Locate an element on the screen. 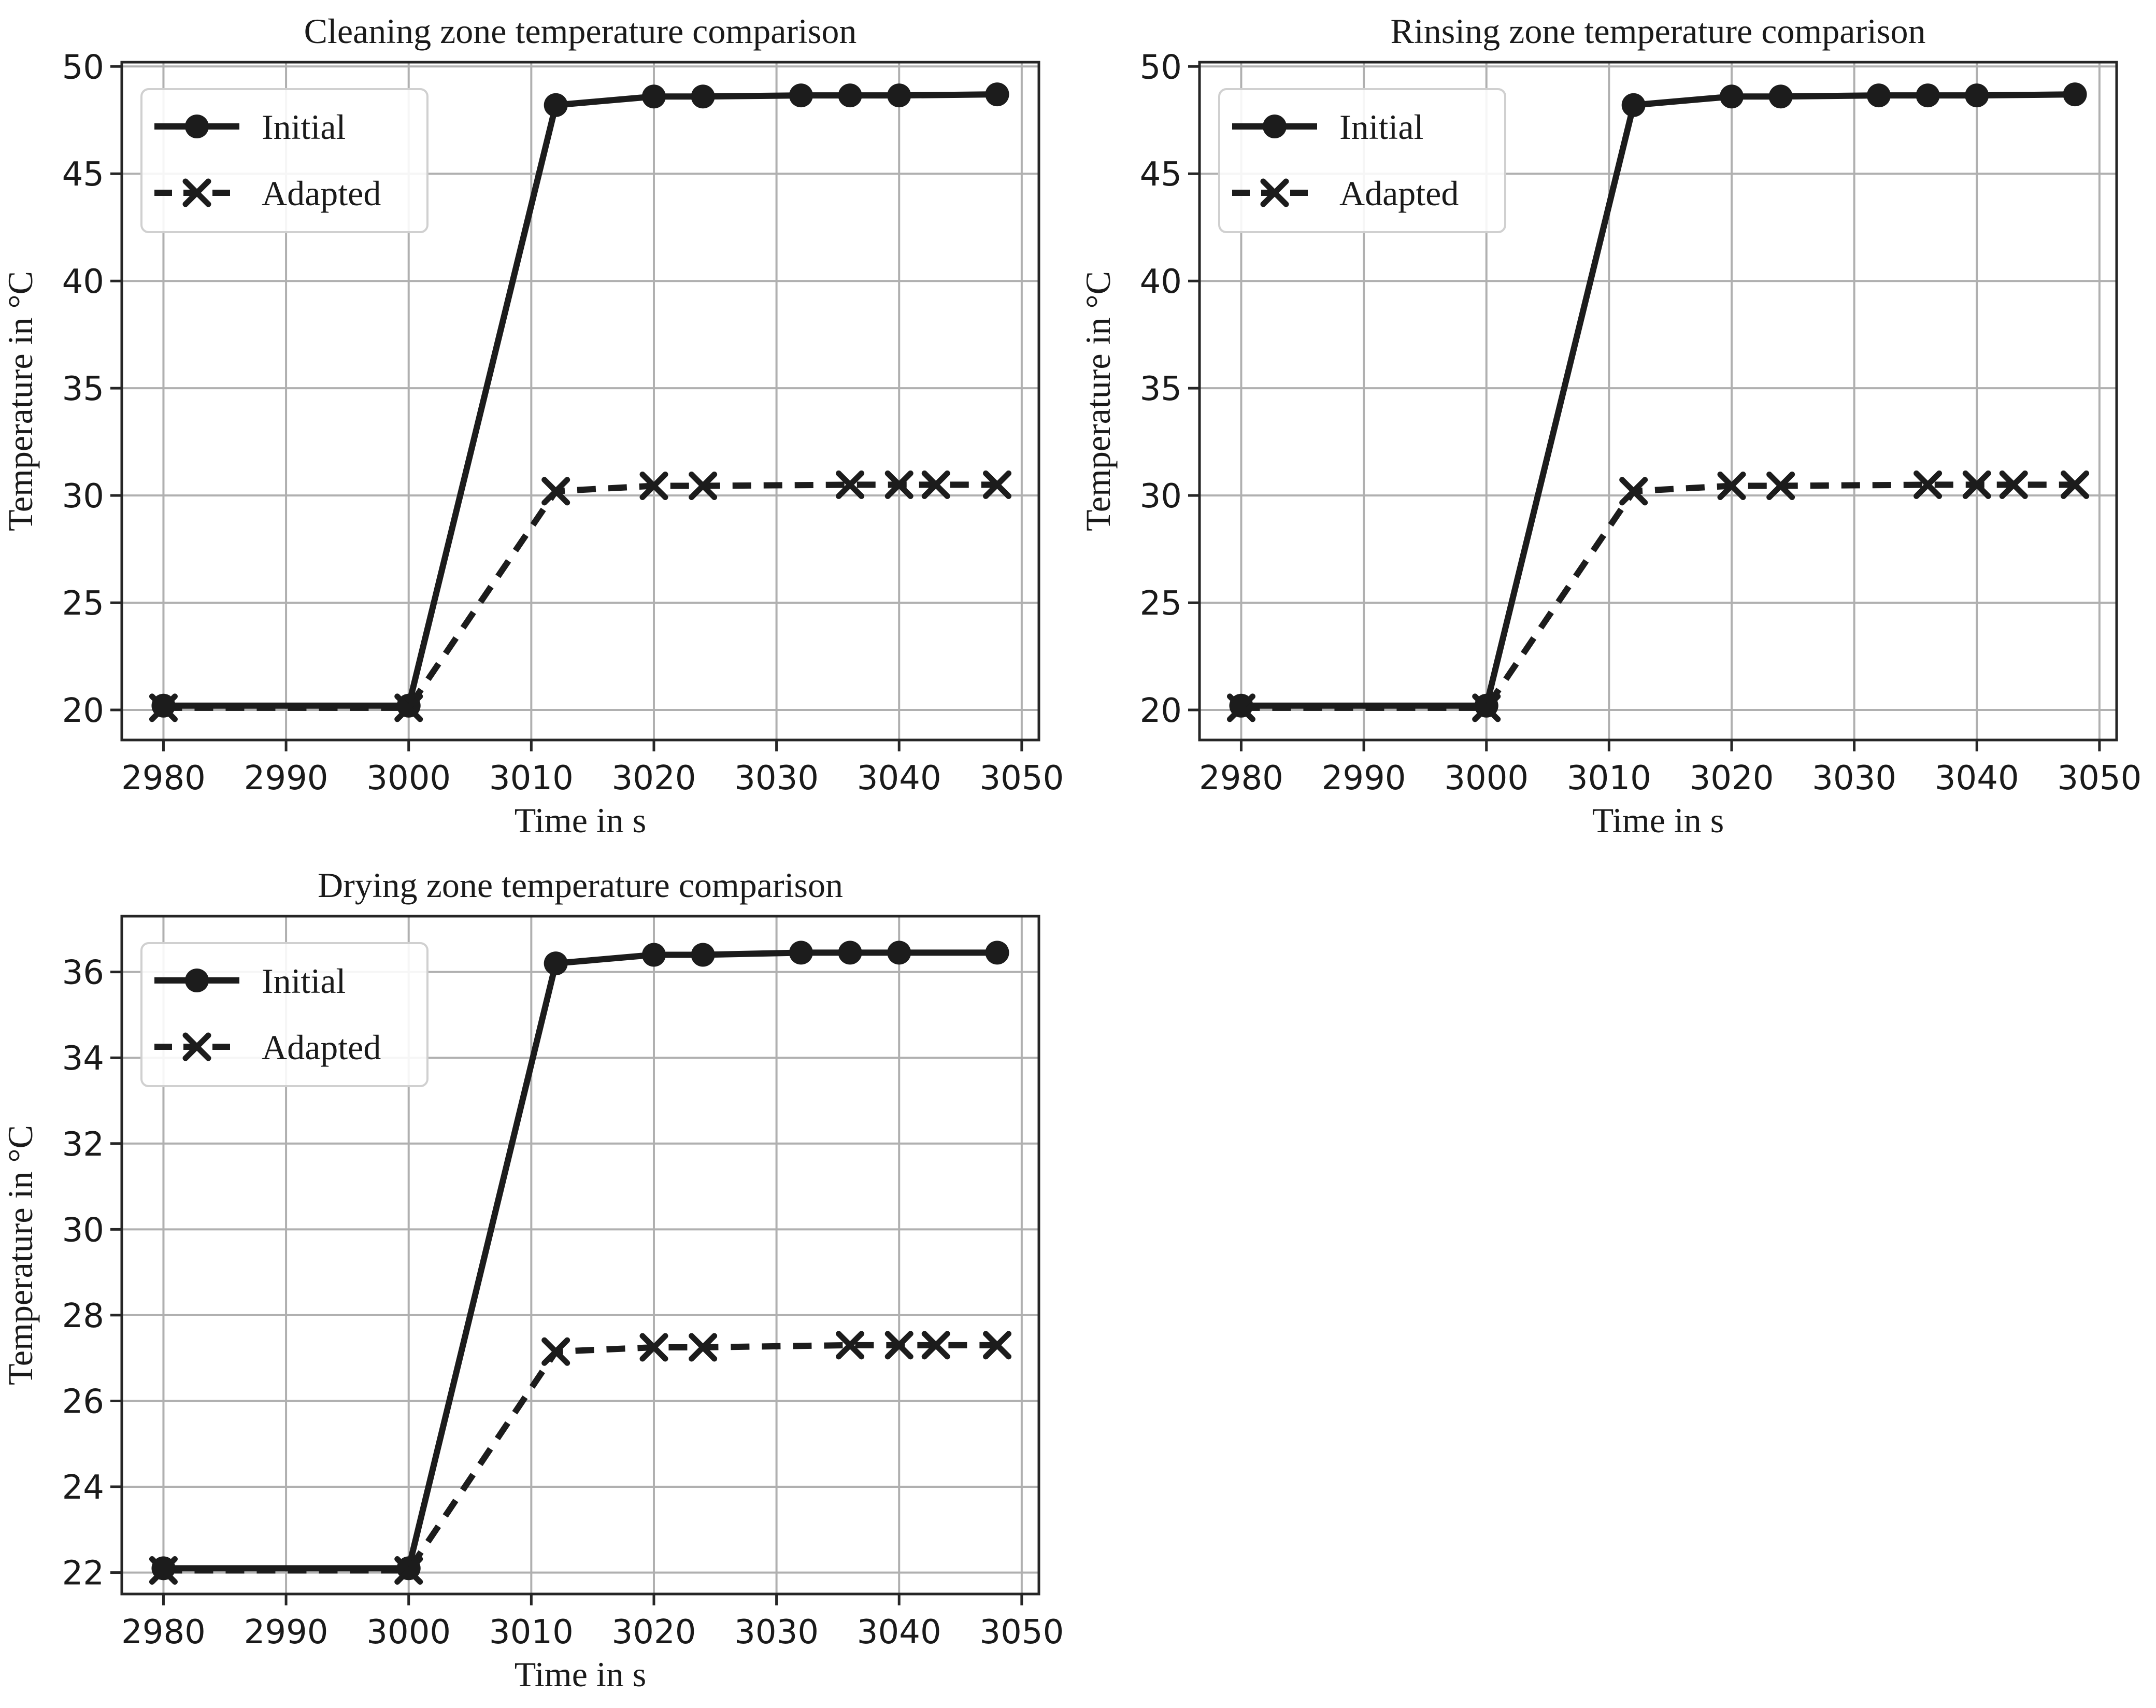 This screenshot has height=1708, width=2156. y-tick-label: 40 is located at coordinates (1161, 282).